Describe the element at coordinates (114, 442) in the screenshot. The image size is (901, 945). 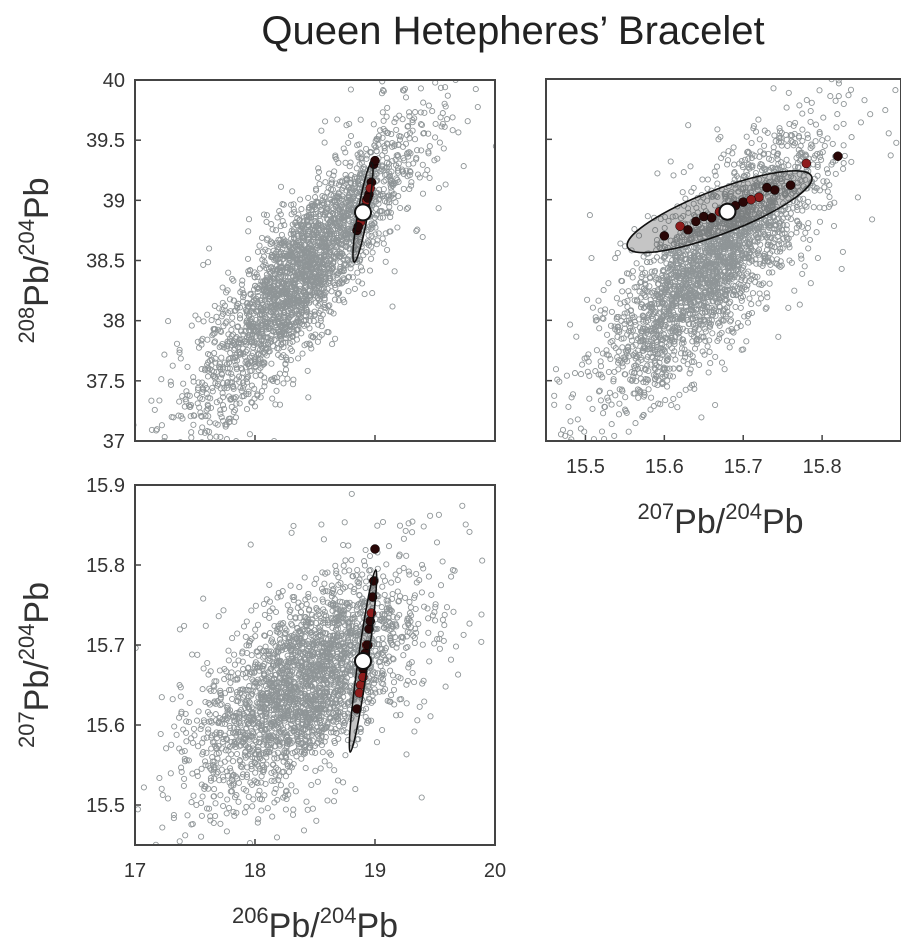
I see `y-tick-label: 37` at that location.